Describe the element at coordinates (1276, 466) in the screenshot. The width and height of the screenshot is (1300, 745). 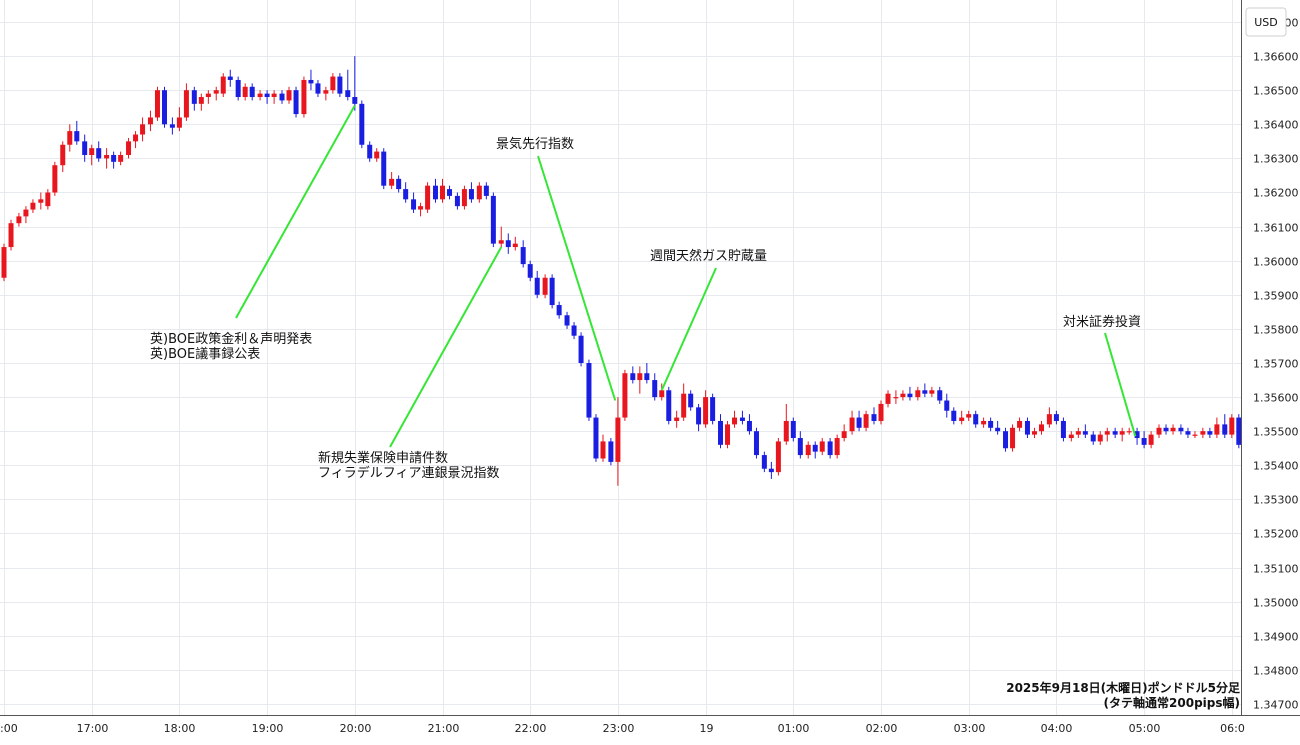
I see `y-tick-label: 1.35400` at that location.